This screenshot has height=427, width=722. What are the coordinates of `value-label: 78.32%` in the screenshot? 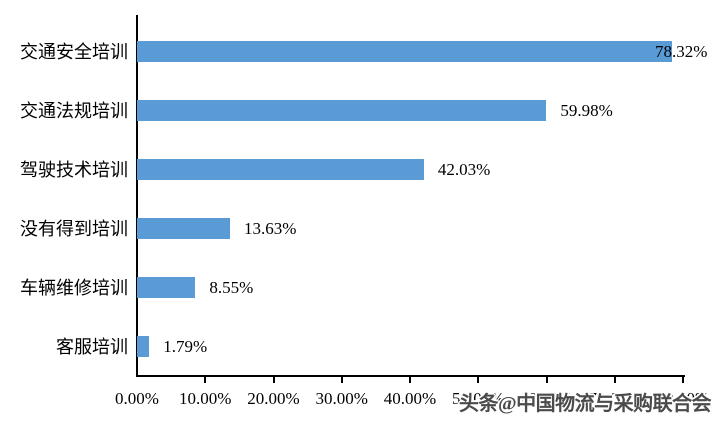 It's located at (681, 51).